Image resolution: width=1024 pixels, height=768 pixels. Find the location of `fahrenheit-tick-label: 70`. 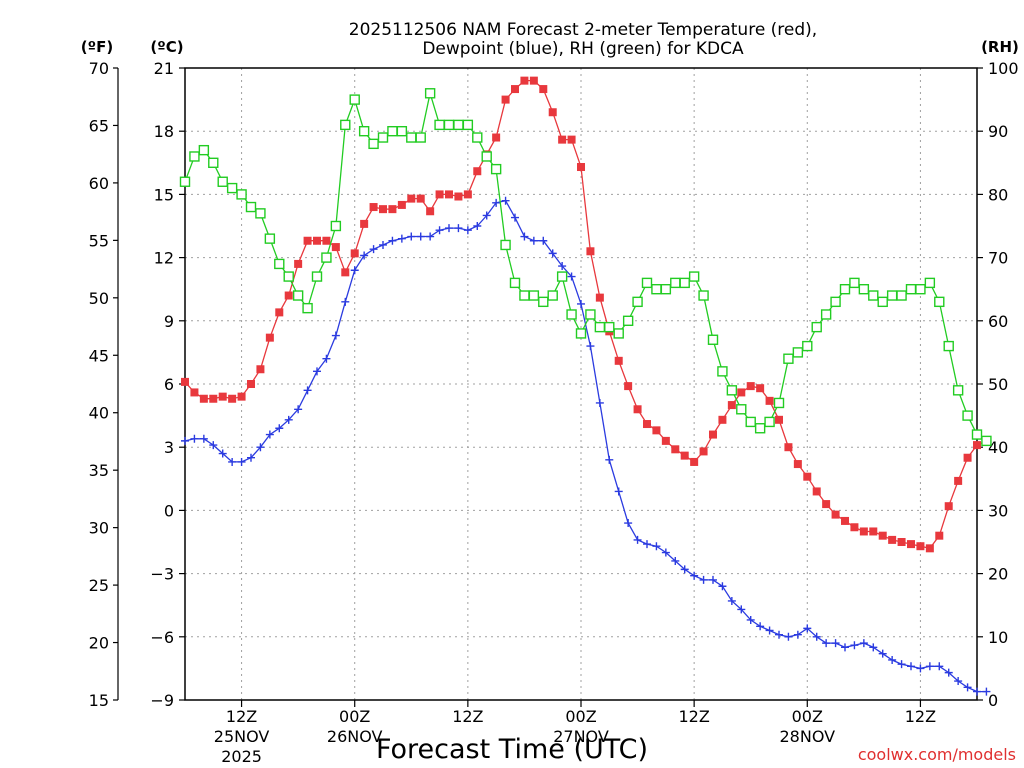

fahrenheit-tick-label: 70 is located at coordinates (99, 68).